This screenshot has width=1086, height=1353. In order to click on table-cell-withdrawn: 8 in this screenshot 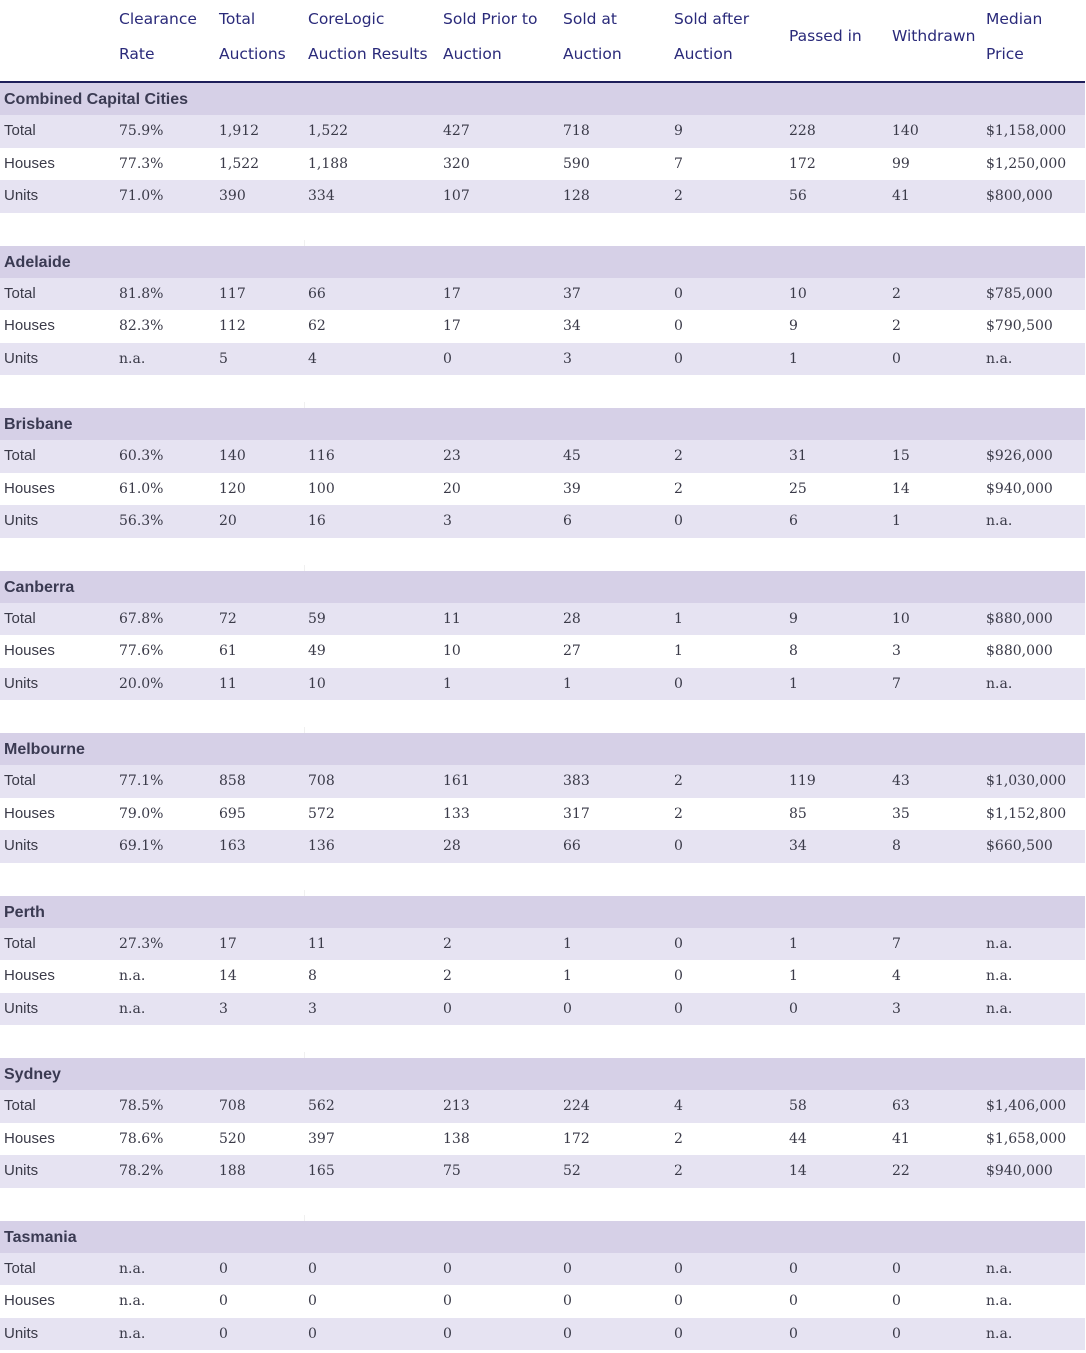, I will do `click(896, 846)`.